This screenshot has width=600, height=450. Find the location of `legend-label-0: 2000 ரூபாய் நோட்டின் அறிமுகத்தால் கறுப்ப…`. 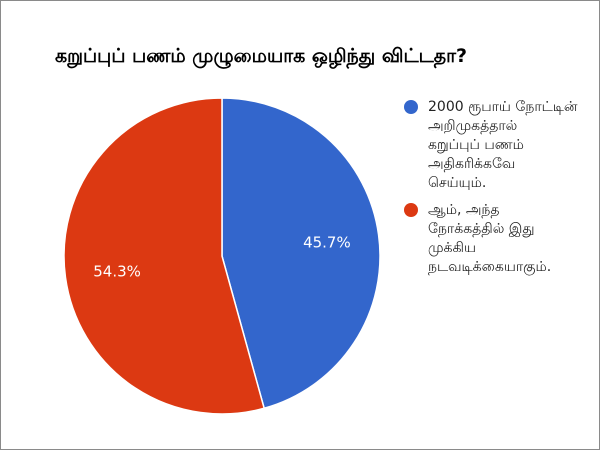

legend-label-0: 2000 ரூபாய் நோட்டின் அறிமுகத்தால் கறுப்ப… is located at coordinates (503, 145).